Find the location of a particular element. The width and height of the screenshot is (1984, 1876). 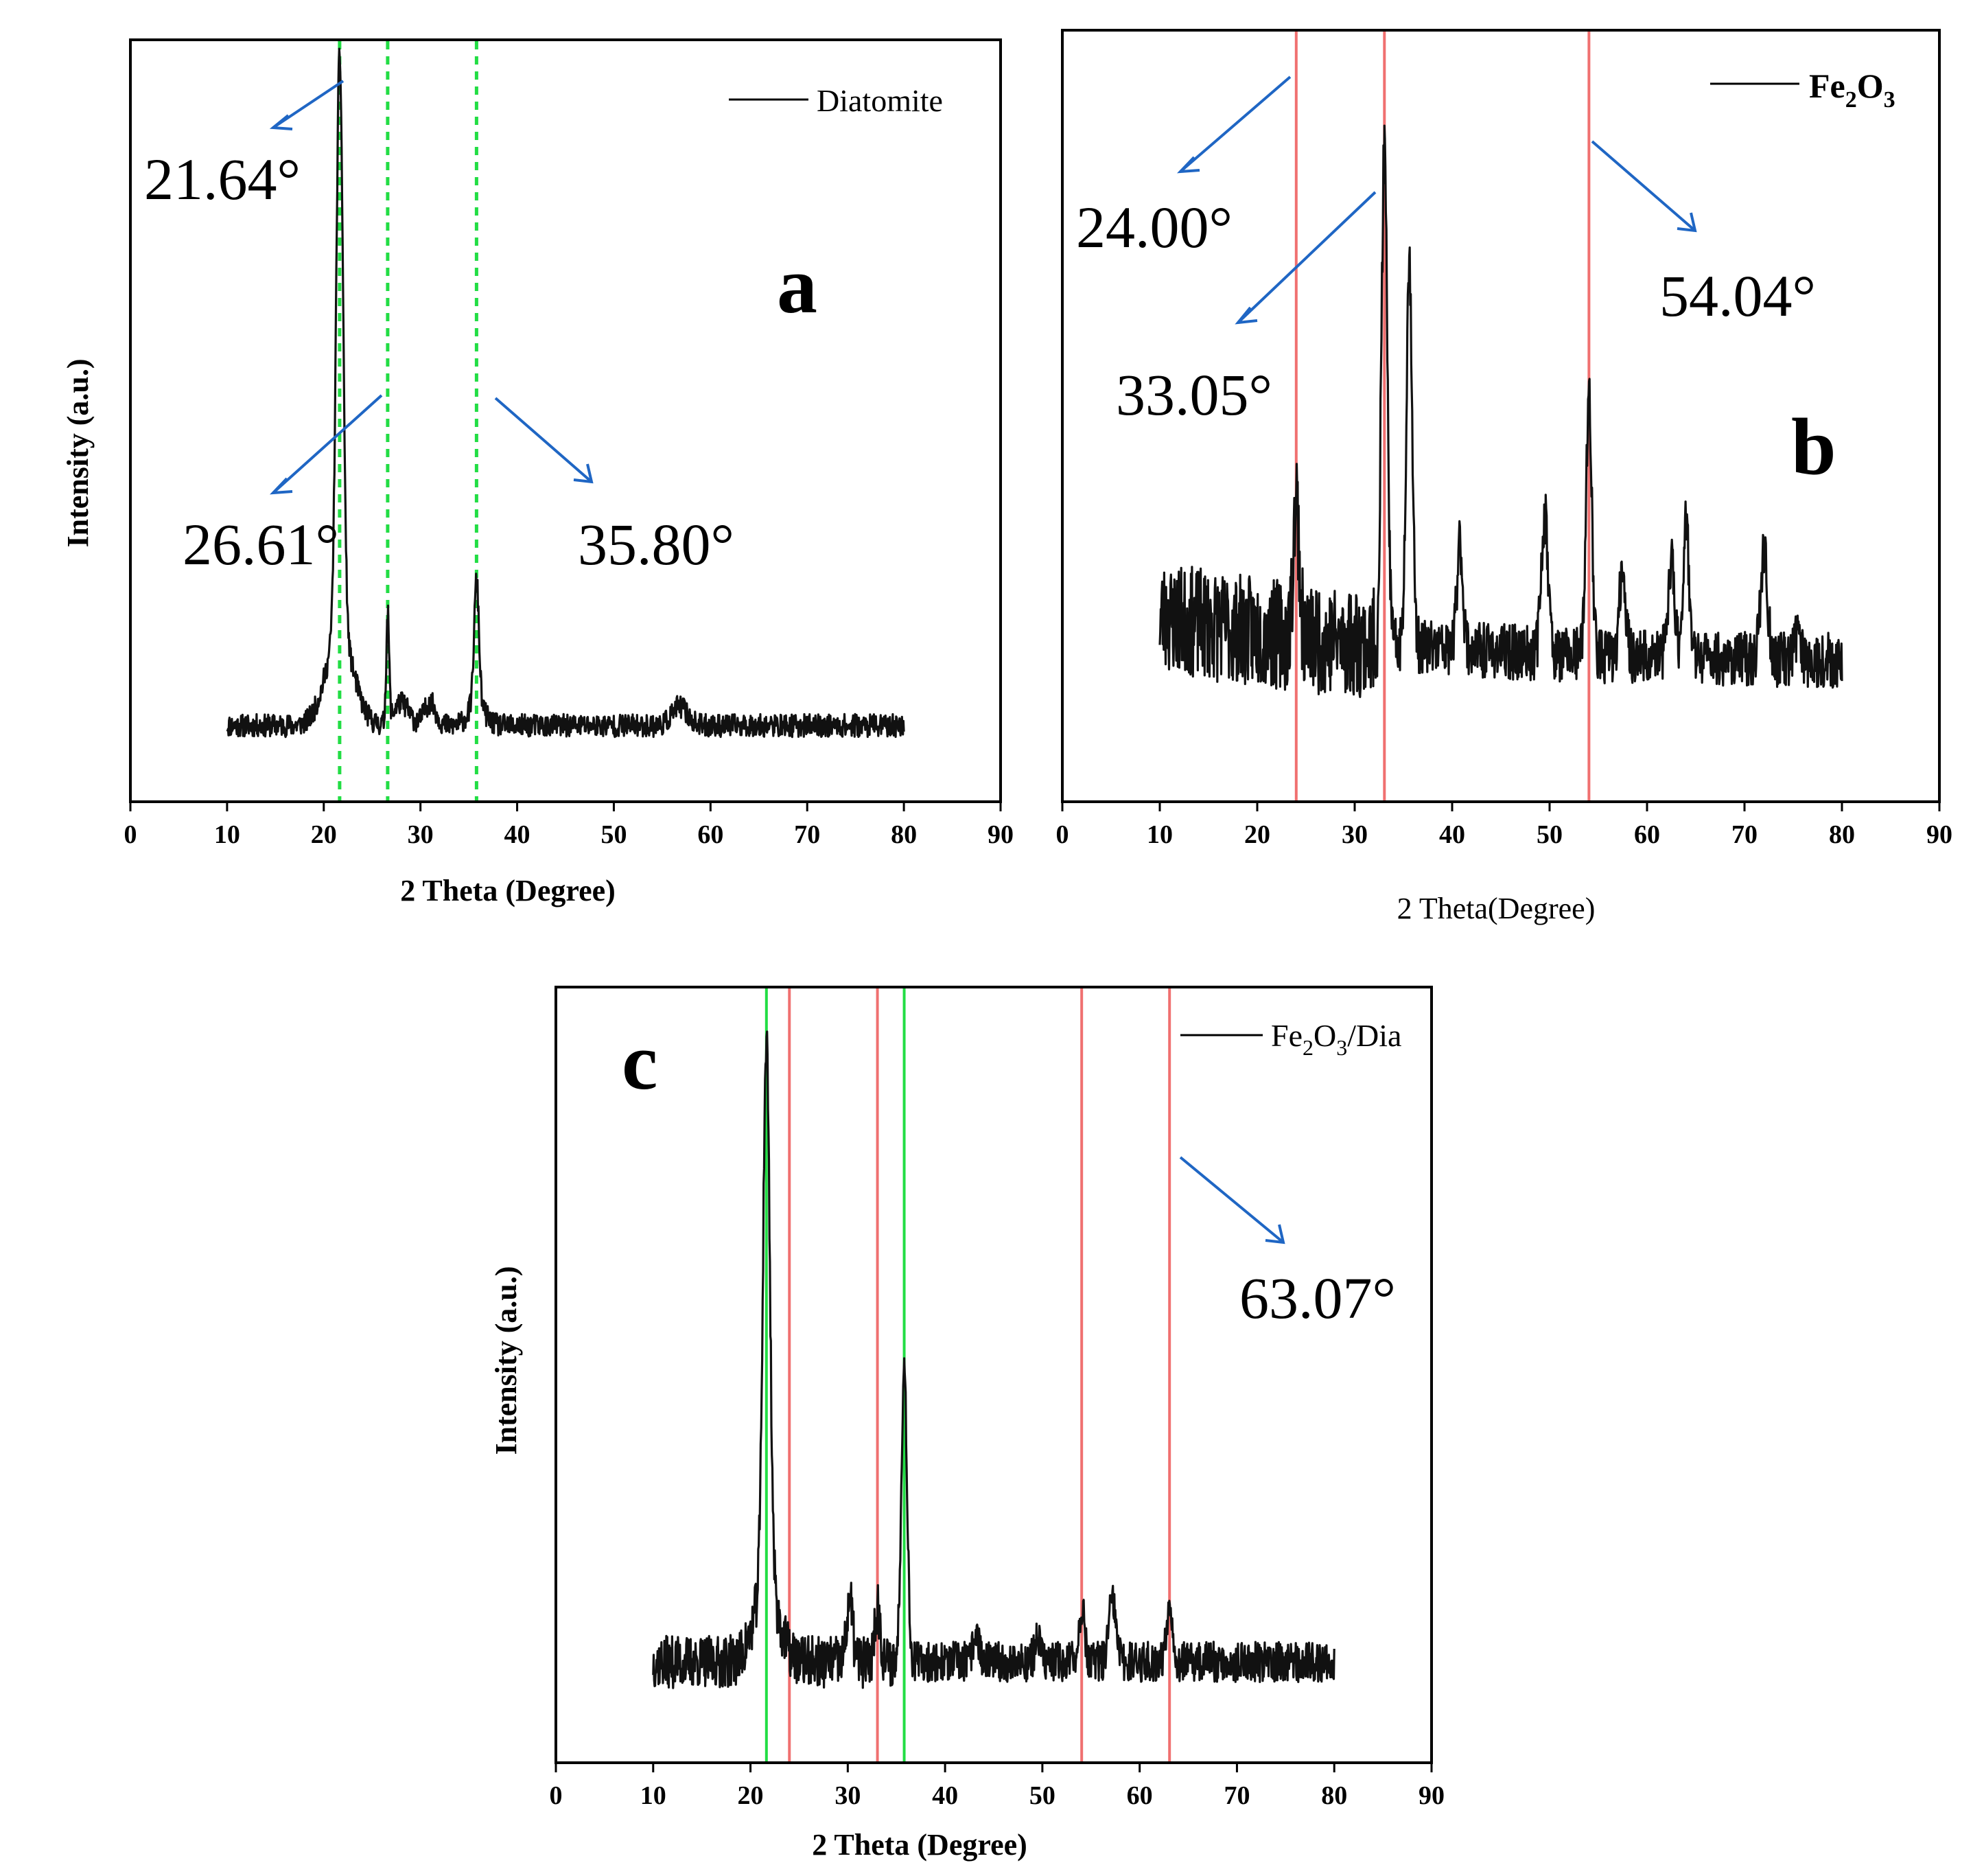

panel-a-x-tick-label-20: 20 is located at coordinates (324, 834).